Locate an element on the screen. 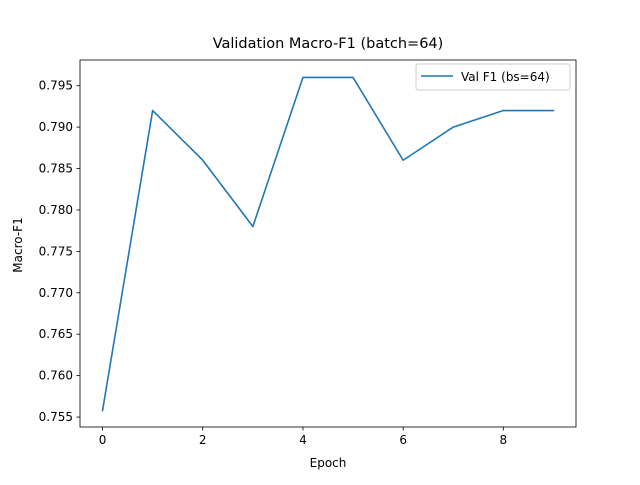  x-tick-label: 4 is located at coordinates (303, 440).